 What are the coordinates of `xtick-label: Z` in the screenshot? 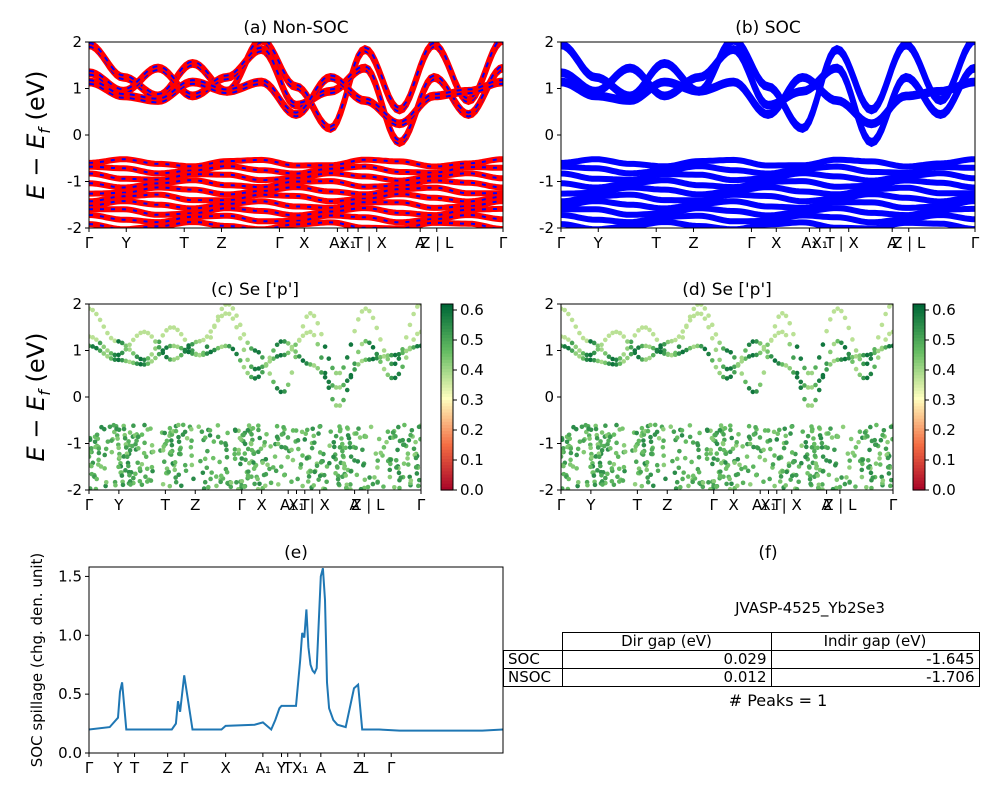 It's located at (358, 768).